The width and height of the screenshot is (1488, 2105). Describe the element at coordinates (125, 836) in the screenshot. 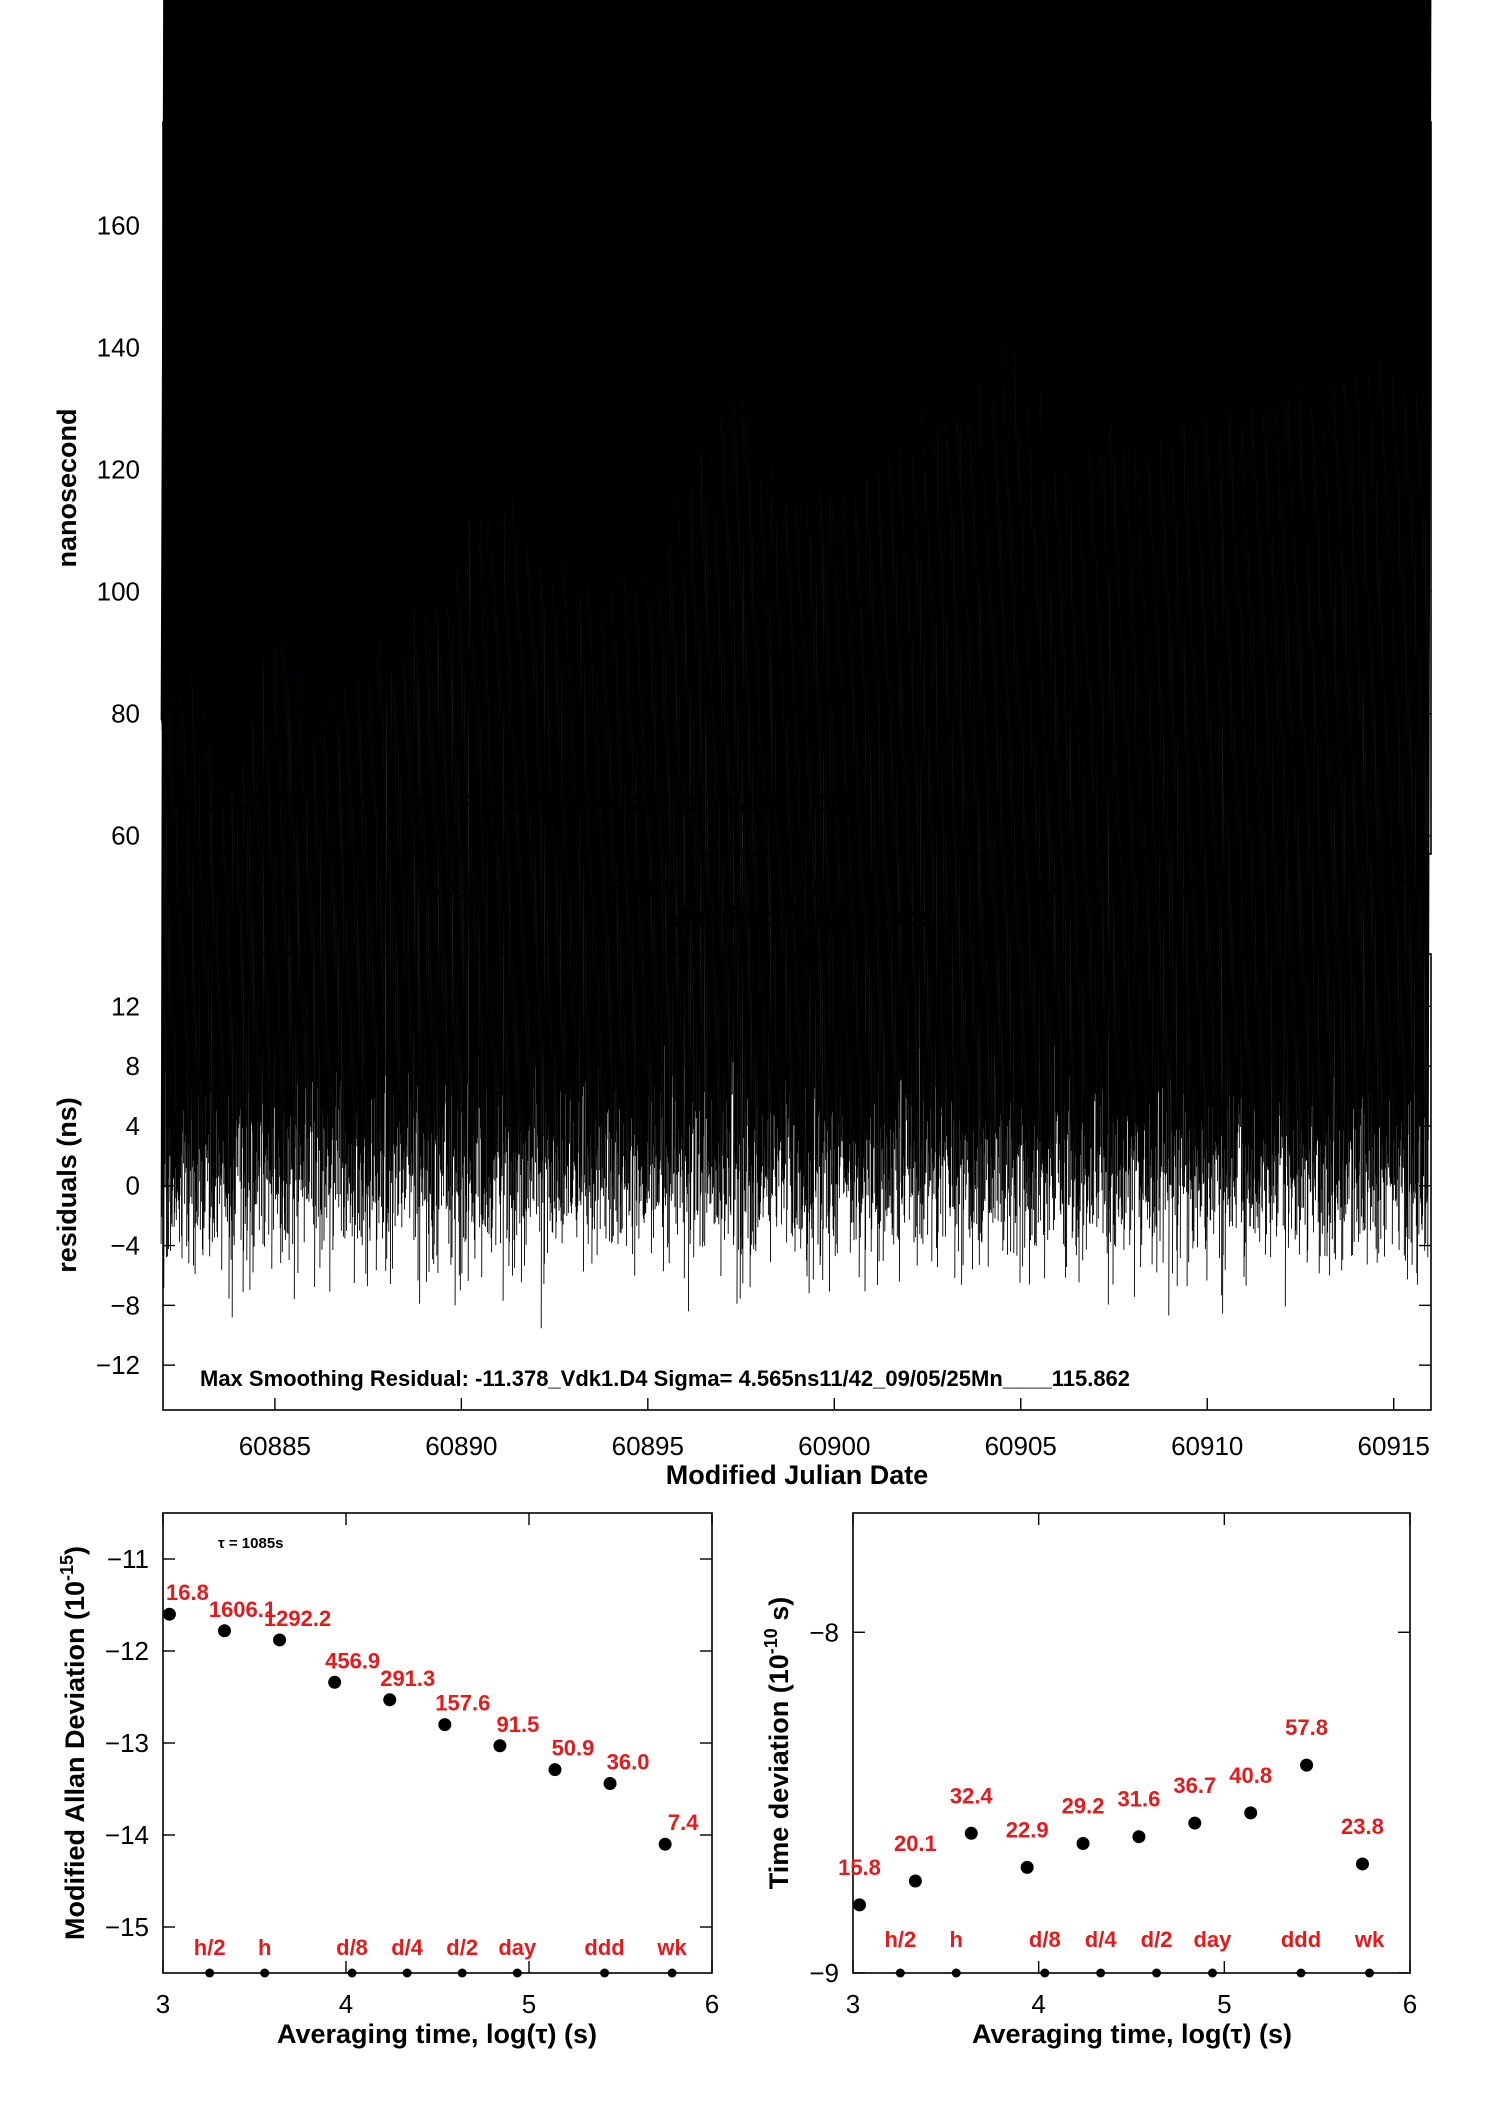

I see `y-tick-label: 60` at that location.